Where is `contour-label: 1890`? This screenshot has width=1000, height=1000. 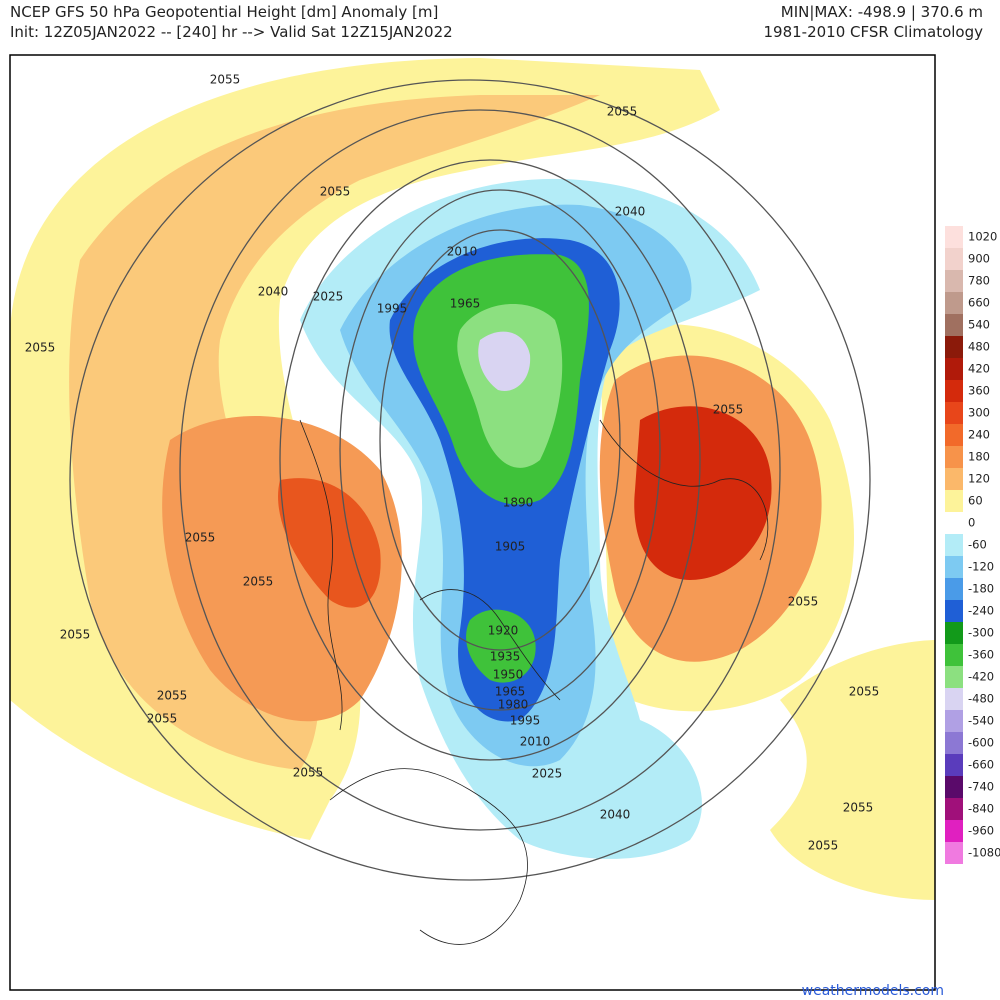
contour-label: 1890 is located at coordinates (518, 503).